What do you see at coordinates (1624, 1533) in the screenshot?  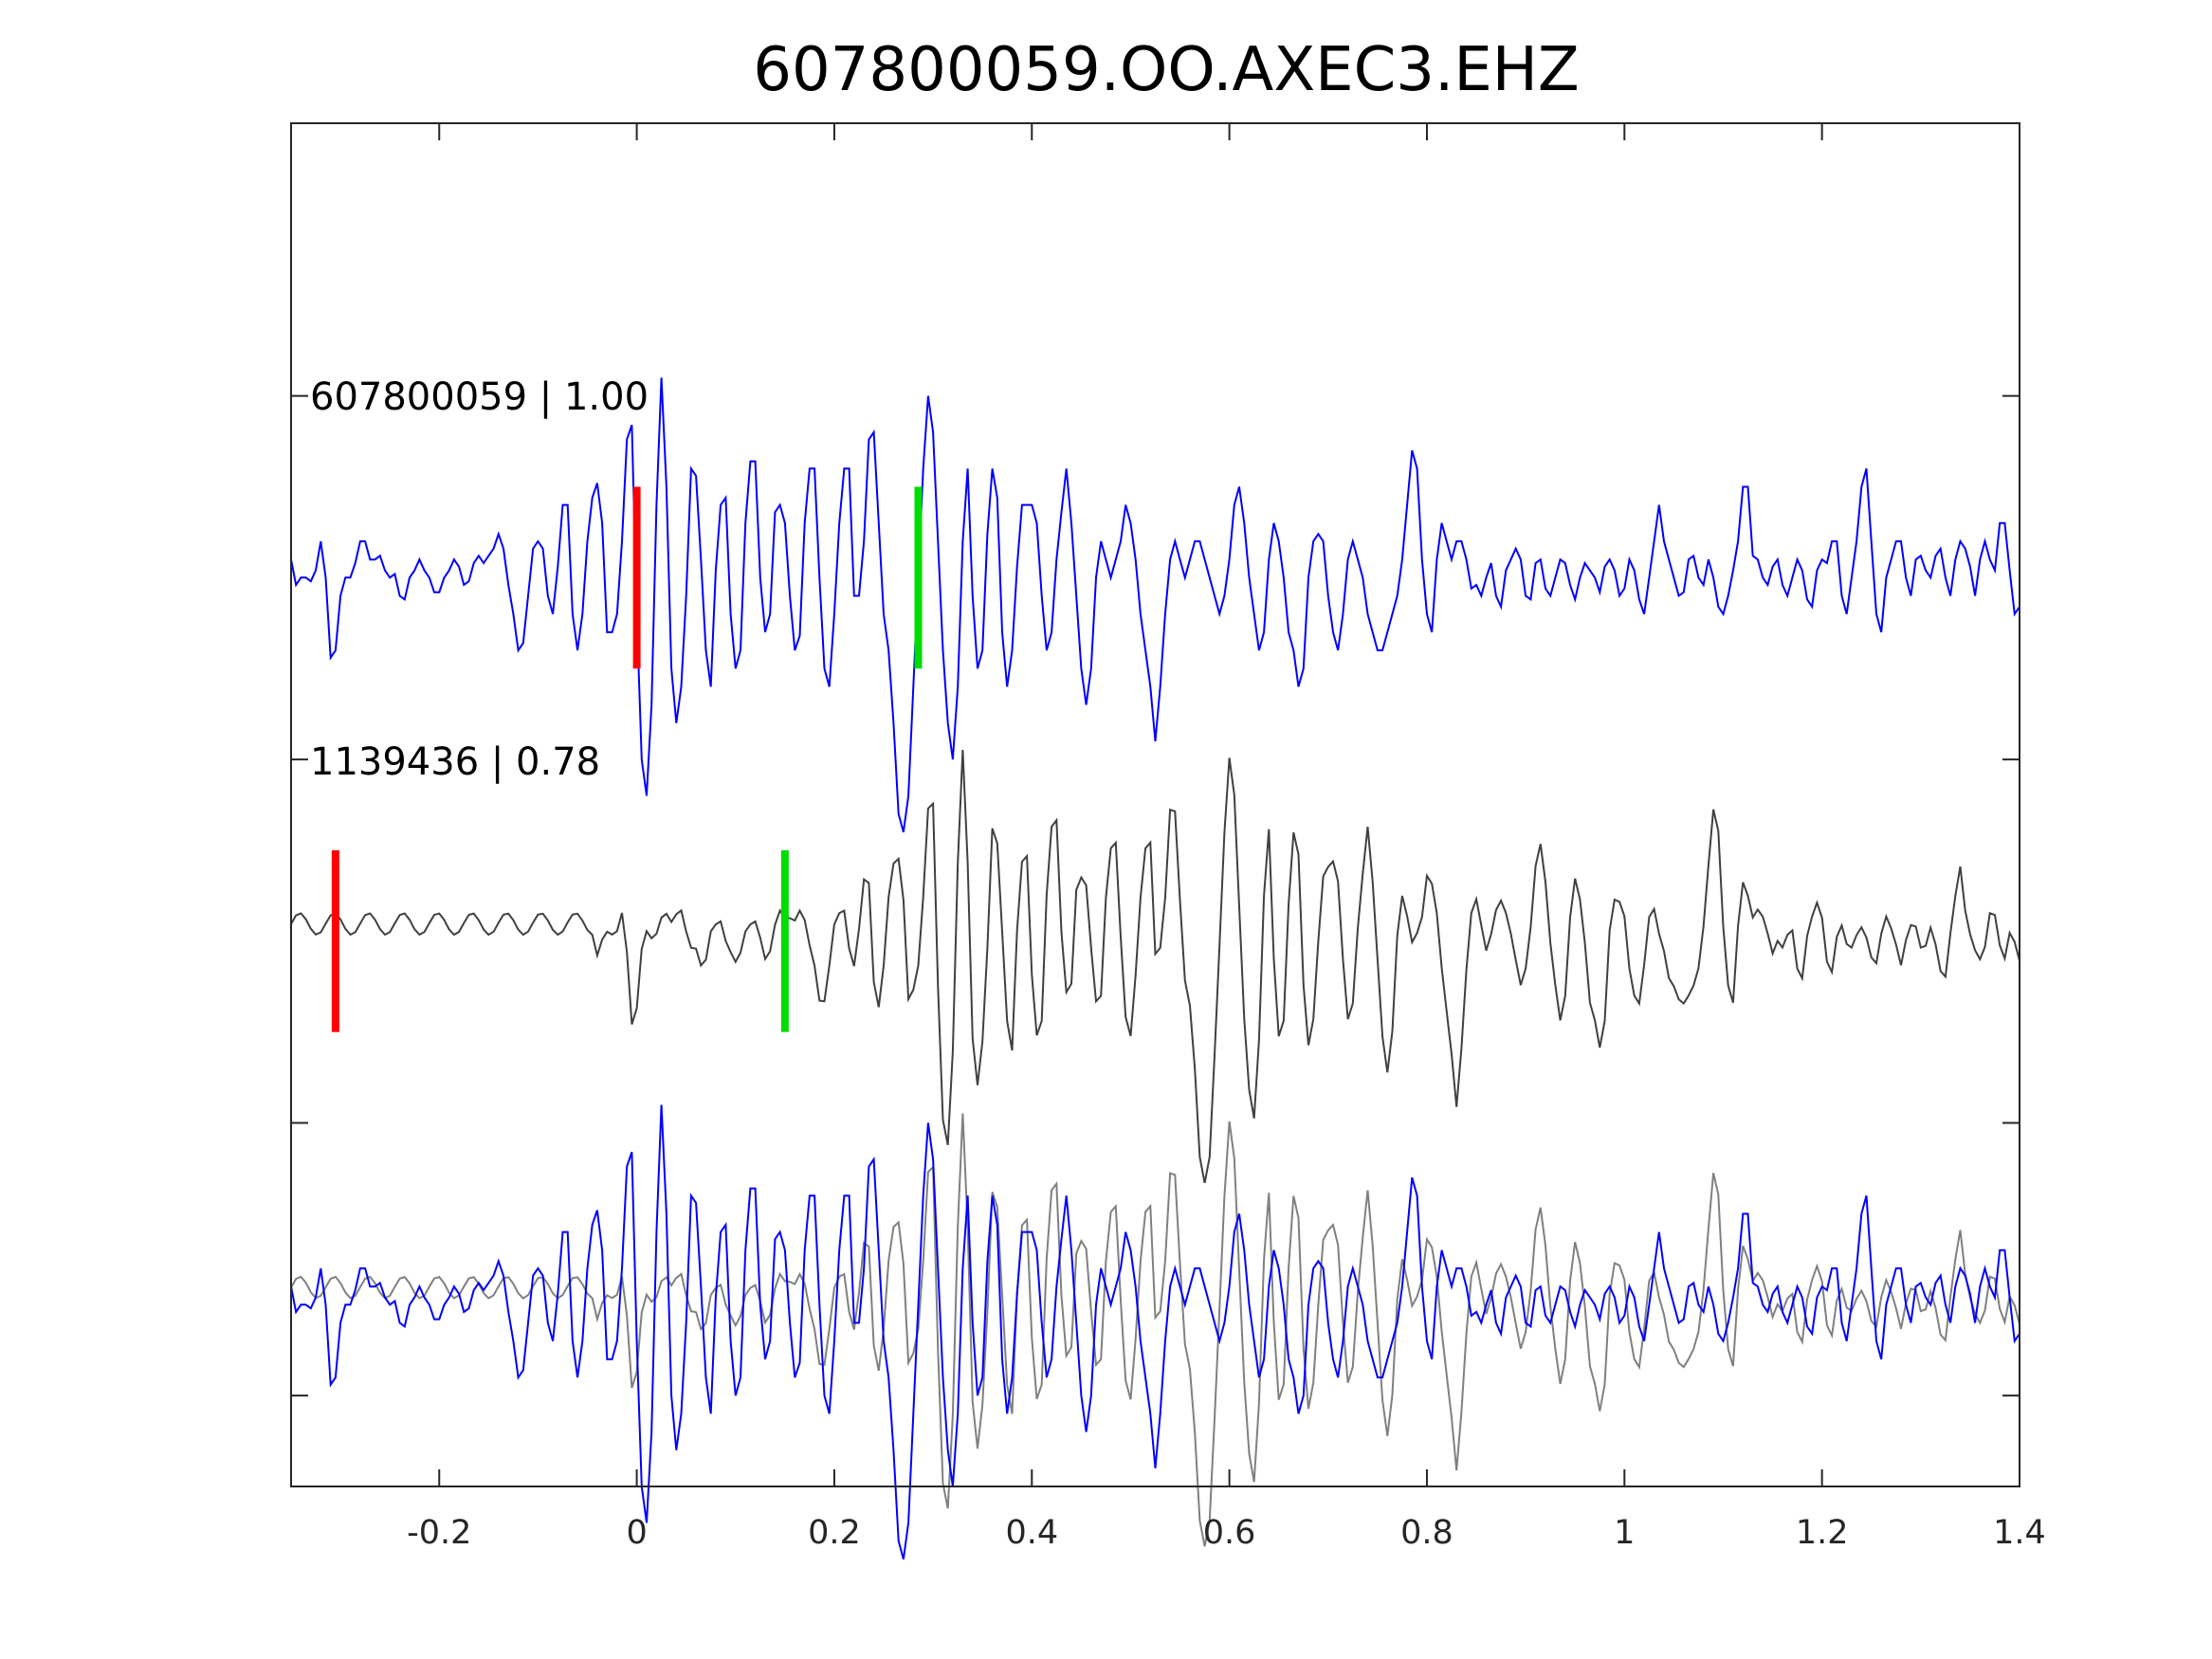 I see `x-tick-label-6: 1` at bounding box center [1624, 1533].